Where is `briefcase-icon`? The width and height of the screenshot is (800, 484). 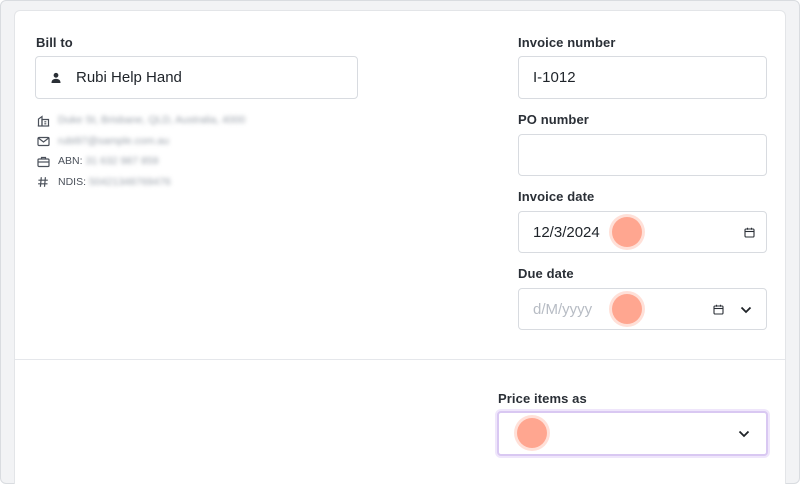
briefcase-icon is located at coordinates (43, 161).